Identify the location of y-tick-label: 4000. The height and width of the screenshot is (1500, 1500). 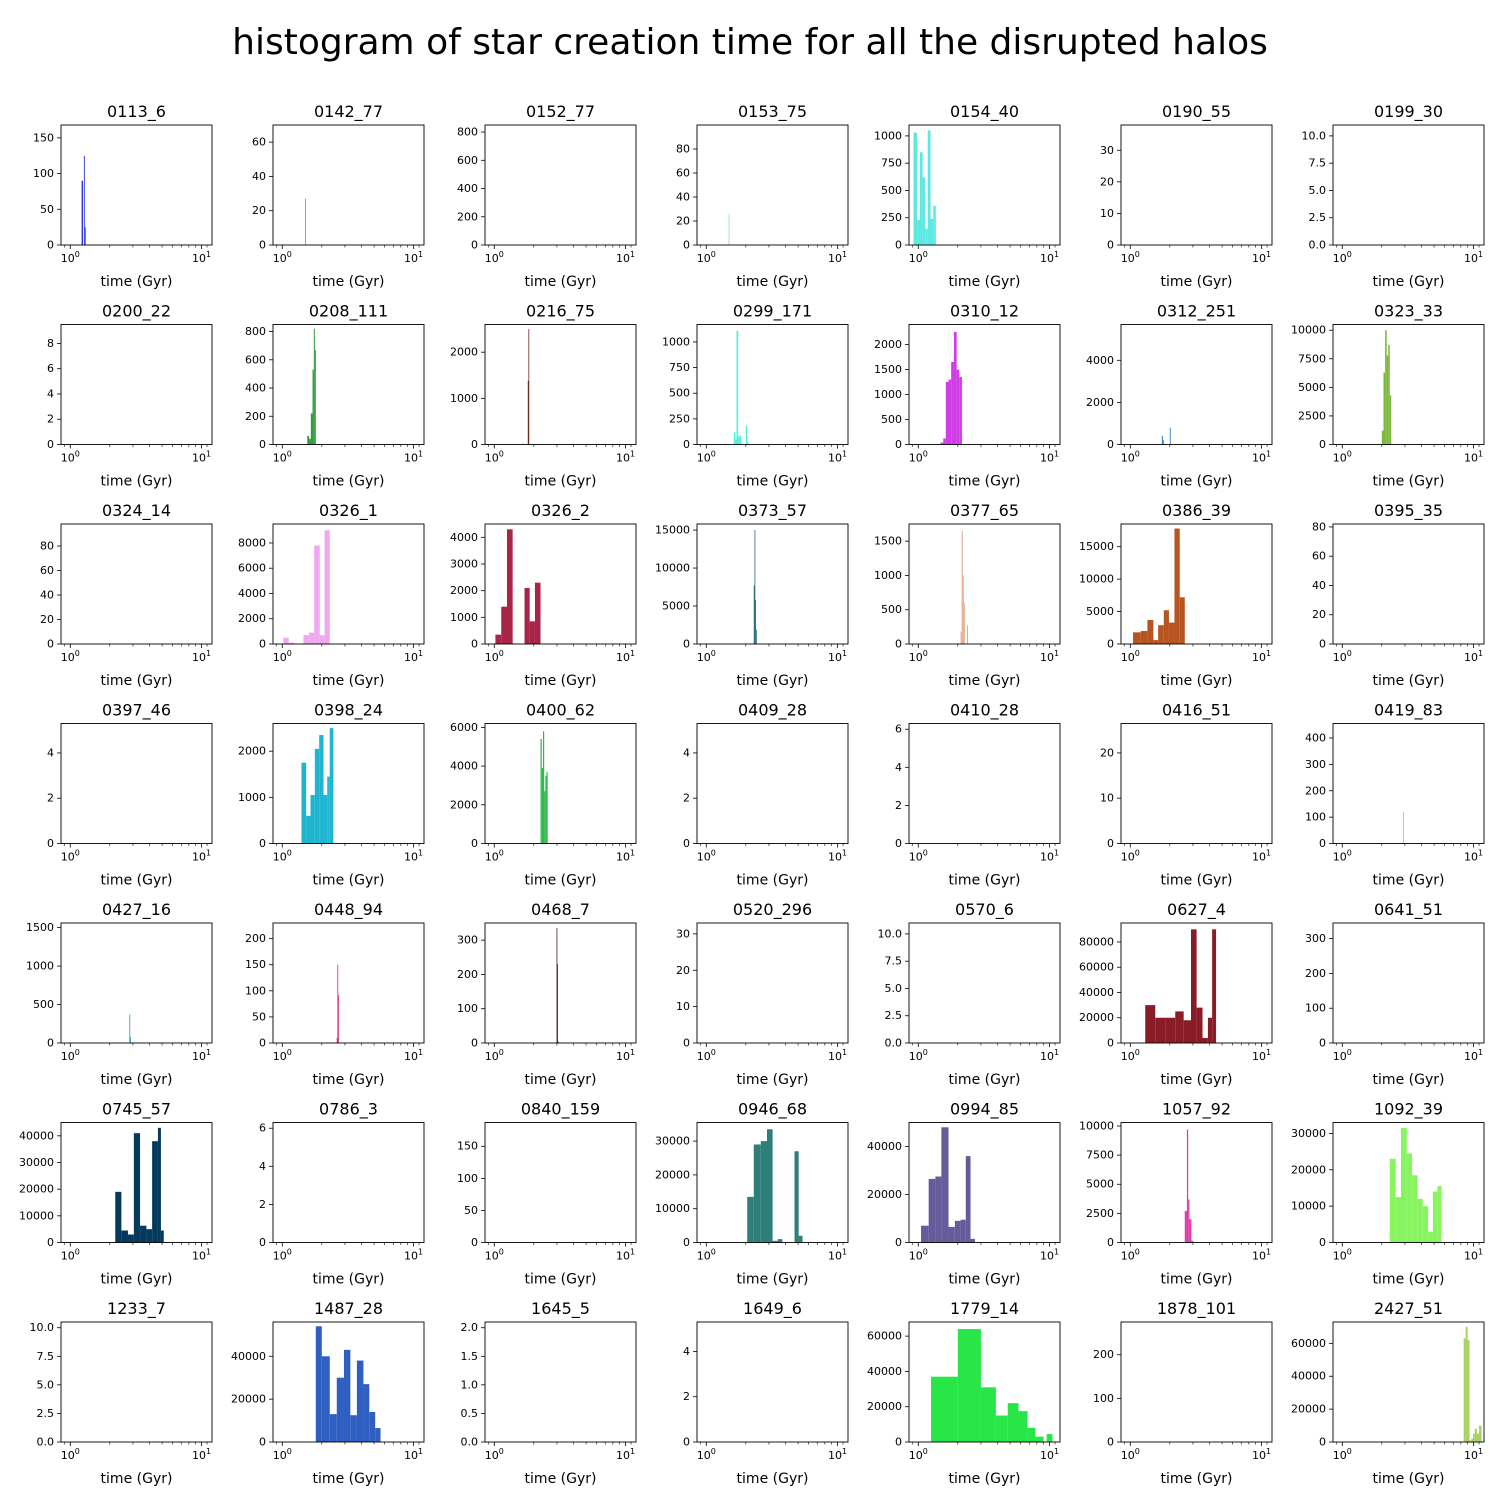
(252, 593).